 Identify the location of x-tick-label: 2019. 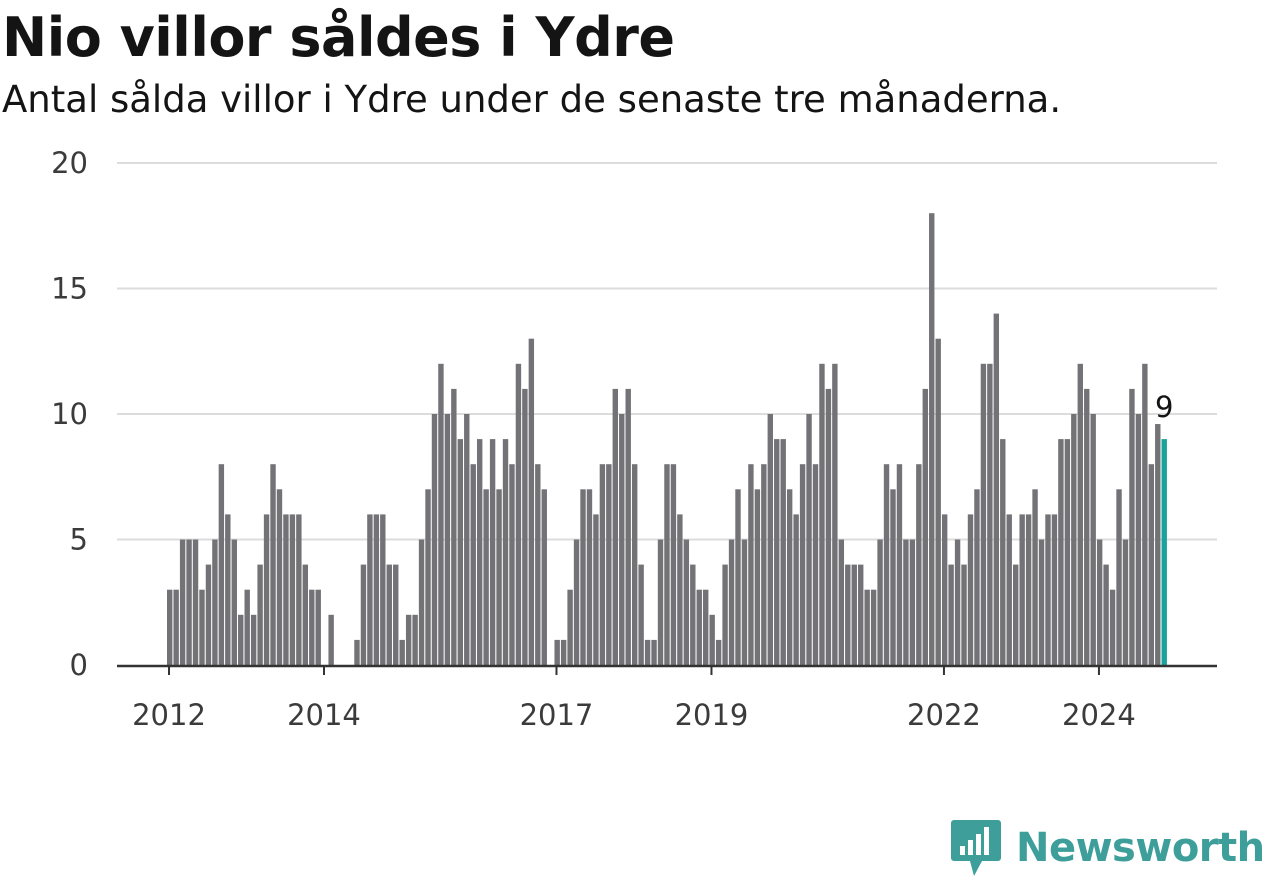
(712, 715).